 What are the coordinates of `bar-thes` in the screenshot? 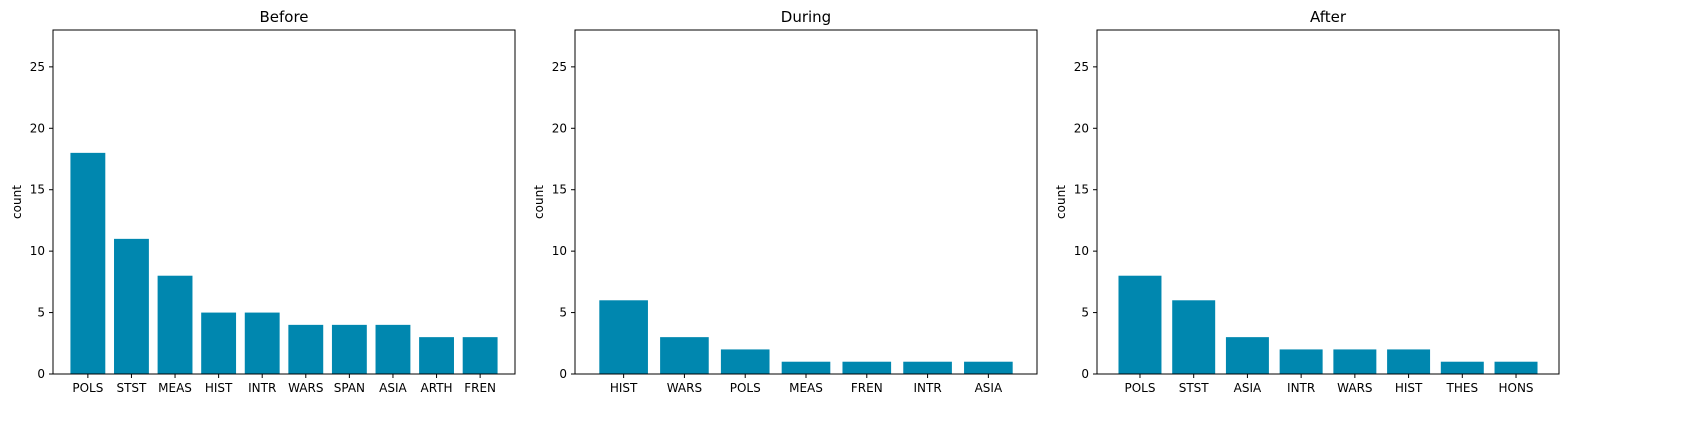 It's located at (1462, 367).